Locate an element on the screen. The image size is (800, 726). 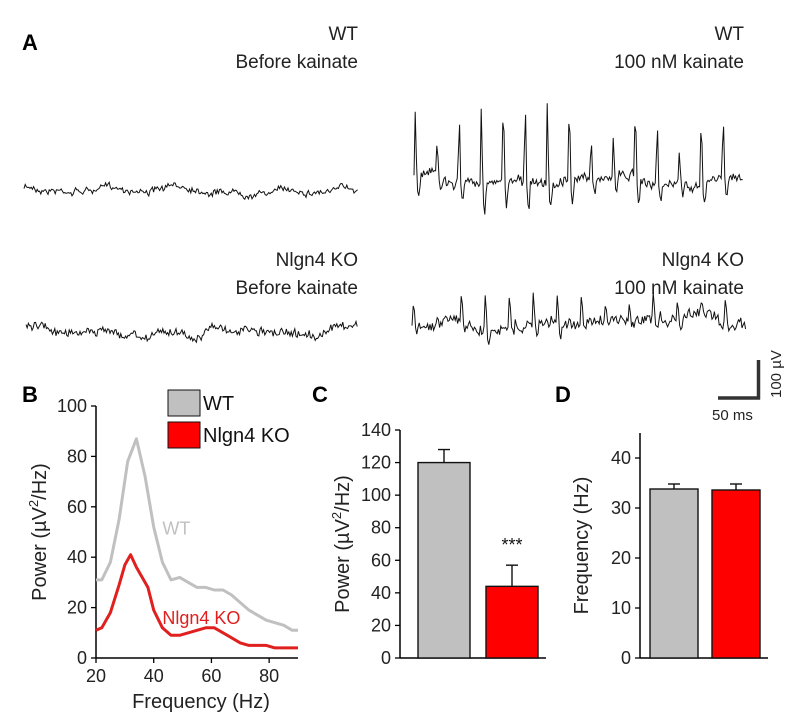
chartC-y-tick-label: 120 is located at coordinates (376, 463).